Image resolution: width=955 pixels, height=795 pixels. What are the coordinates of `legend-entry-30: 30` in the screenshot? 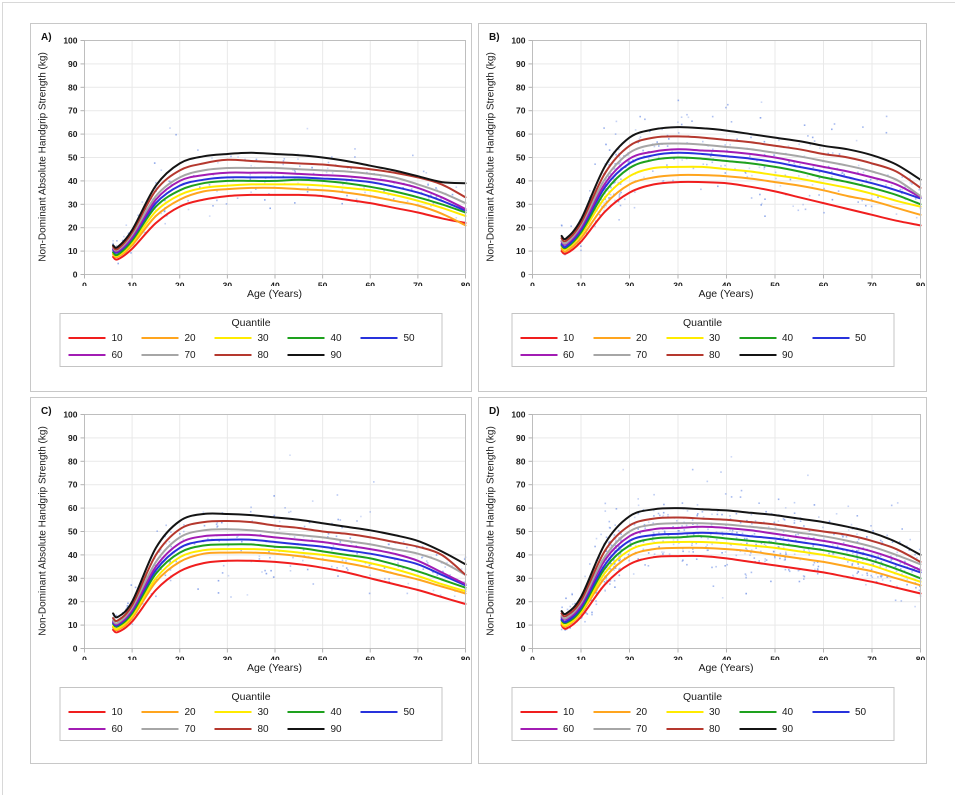 It's located at (702, 338).